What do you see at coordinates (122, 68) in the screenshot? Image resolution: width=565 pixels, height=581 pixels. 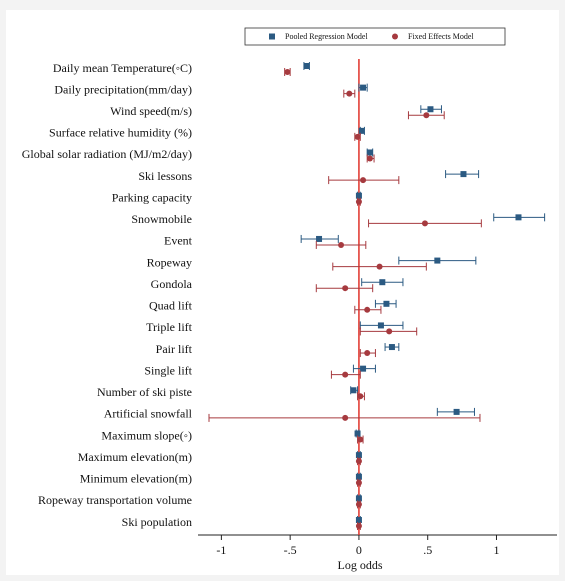 I see `y-tick-label: Daily mean Temperature(◦C)` at bounding box center [122, 68].